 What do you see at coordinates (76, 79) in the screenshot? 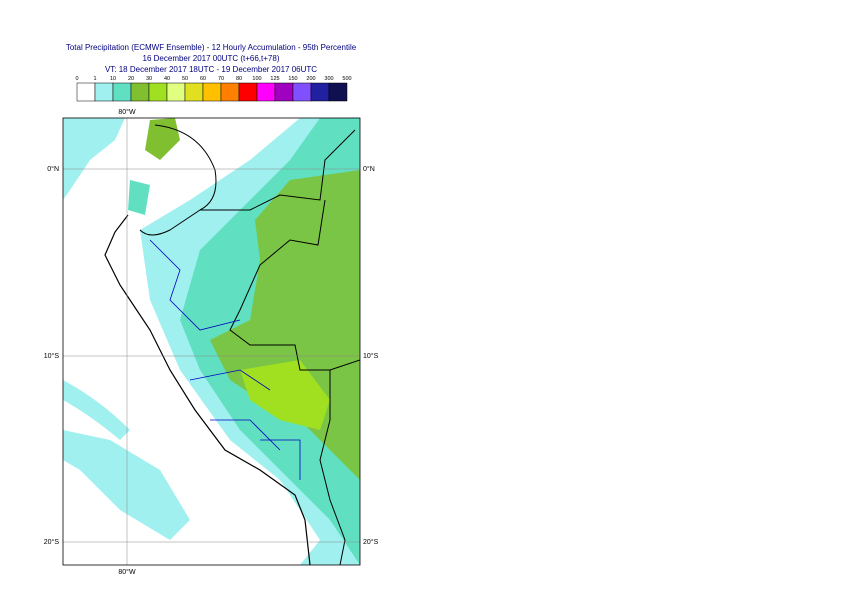
I see `legend-label: 0` at bounding box center [76, 79].